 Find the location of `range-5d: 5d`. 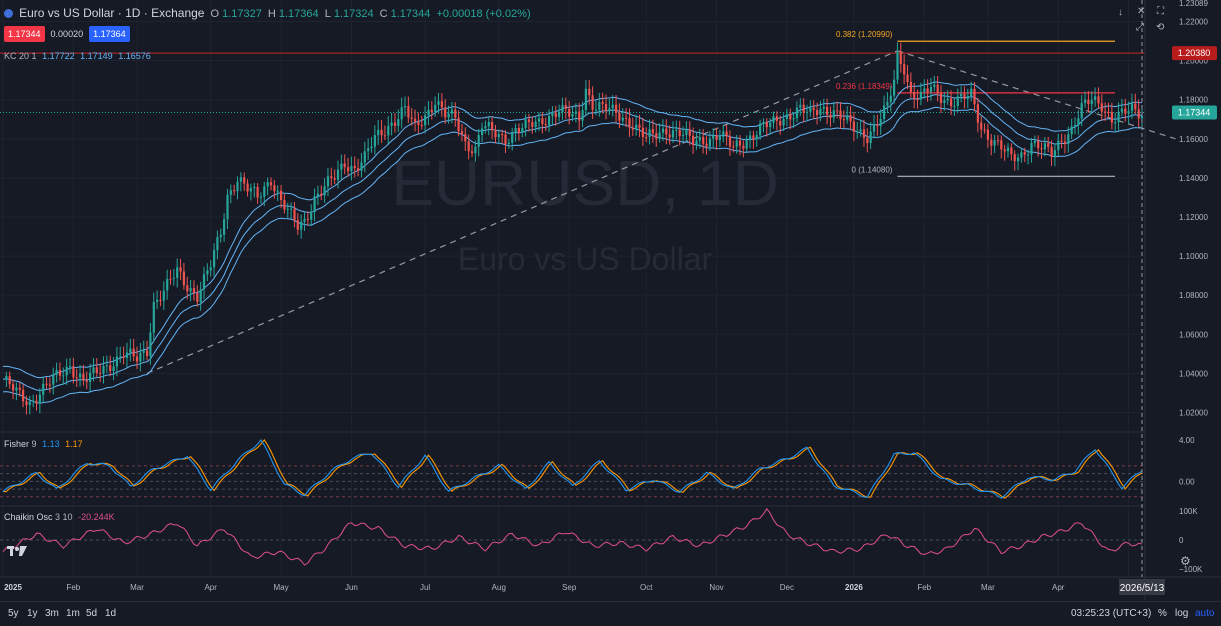

range-5d: 5d is located at coordinates (92, 613).